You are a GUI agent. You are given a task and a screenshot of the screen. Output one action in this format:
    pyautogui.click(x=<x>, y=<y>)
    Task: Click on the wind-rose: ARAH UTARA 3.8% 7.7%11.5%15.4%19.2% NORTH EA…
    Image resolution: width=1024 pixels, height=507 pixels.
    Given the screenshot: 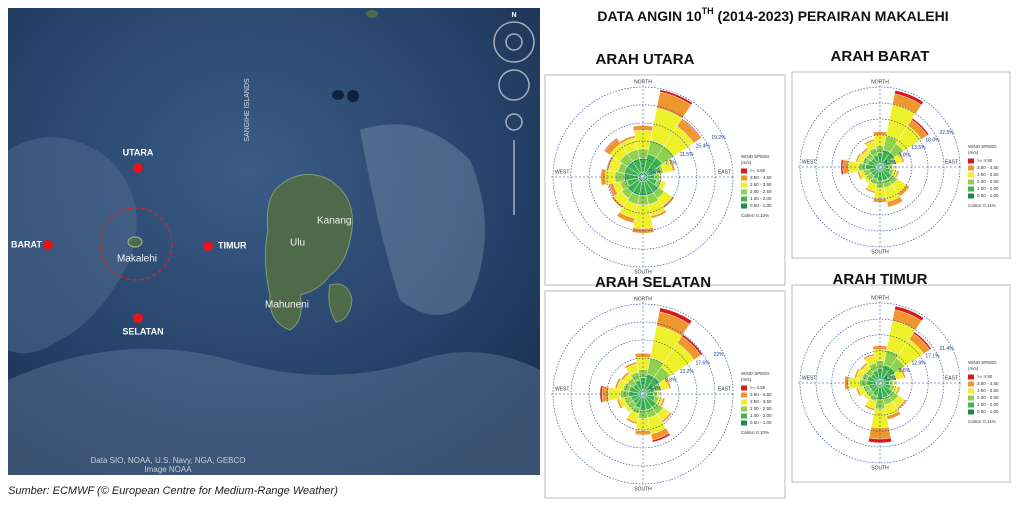 What is the action you would take?
    pyautogui.click(x=665, y=168)
    